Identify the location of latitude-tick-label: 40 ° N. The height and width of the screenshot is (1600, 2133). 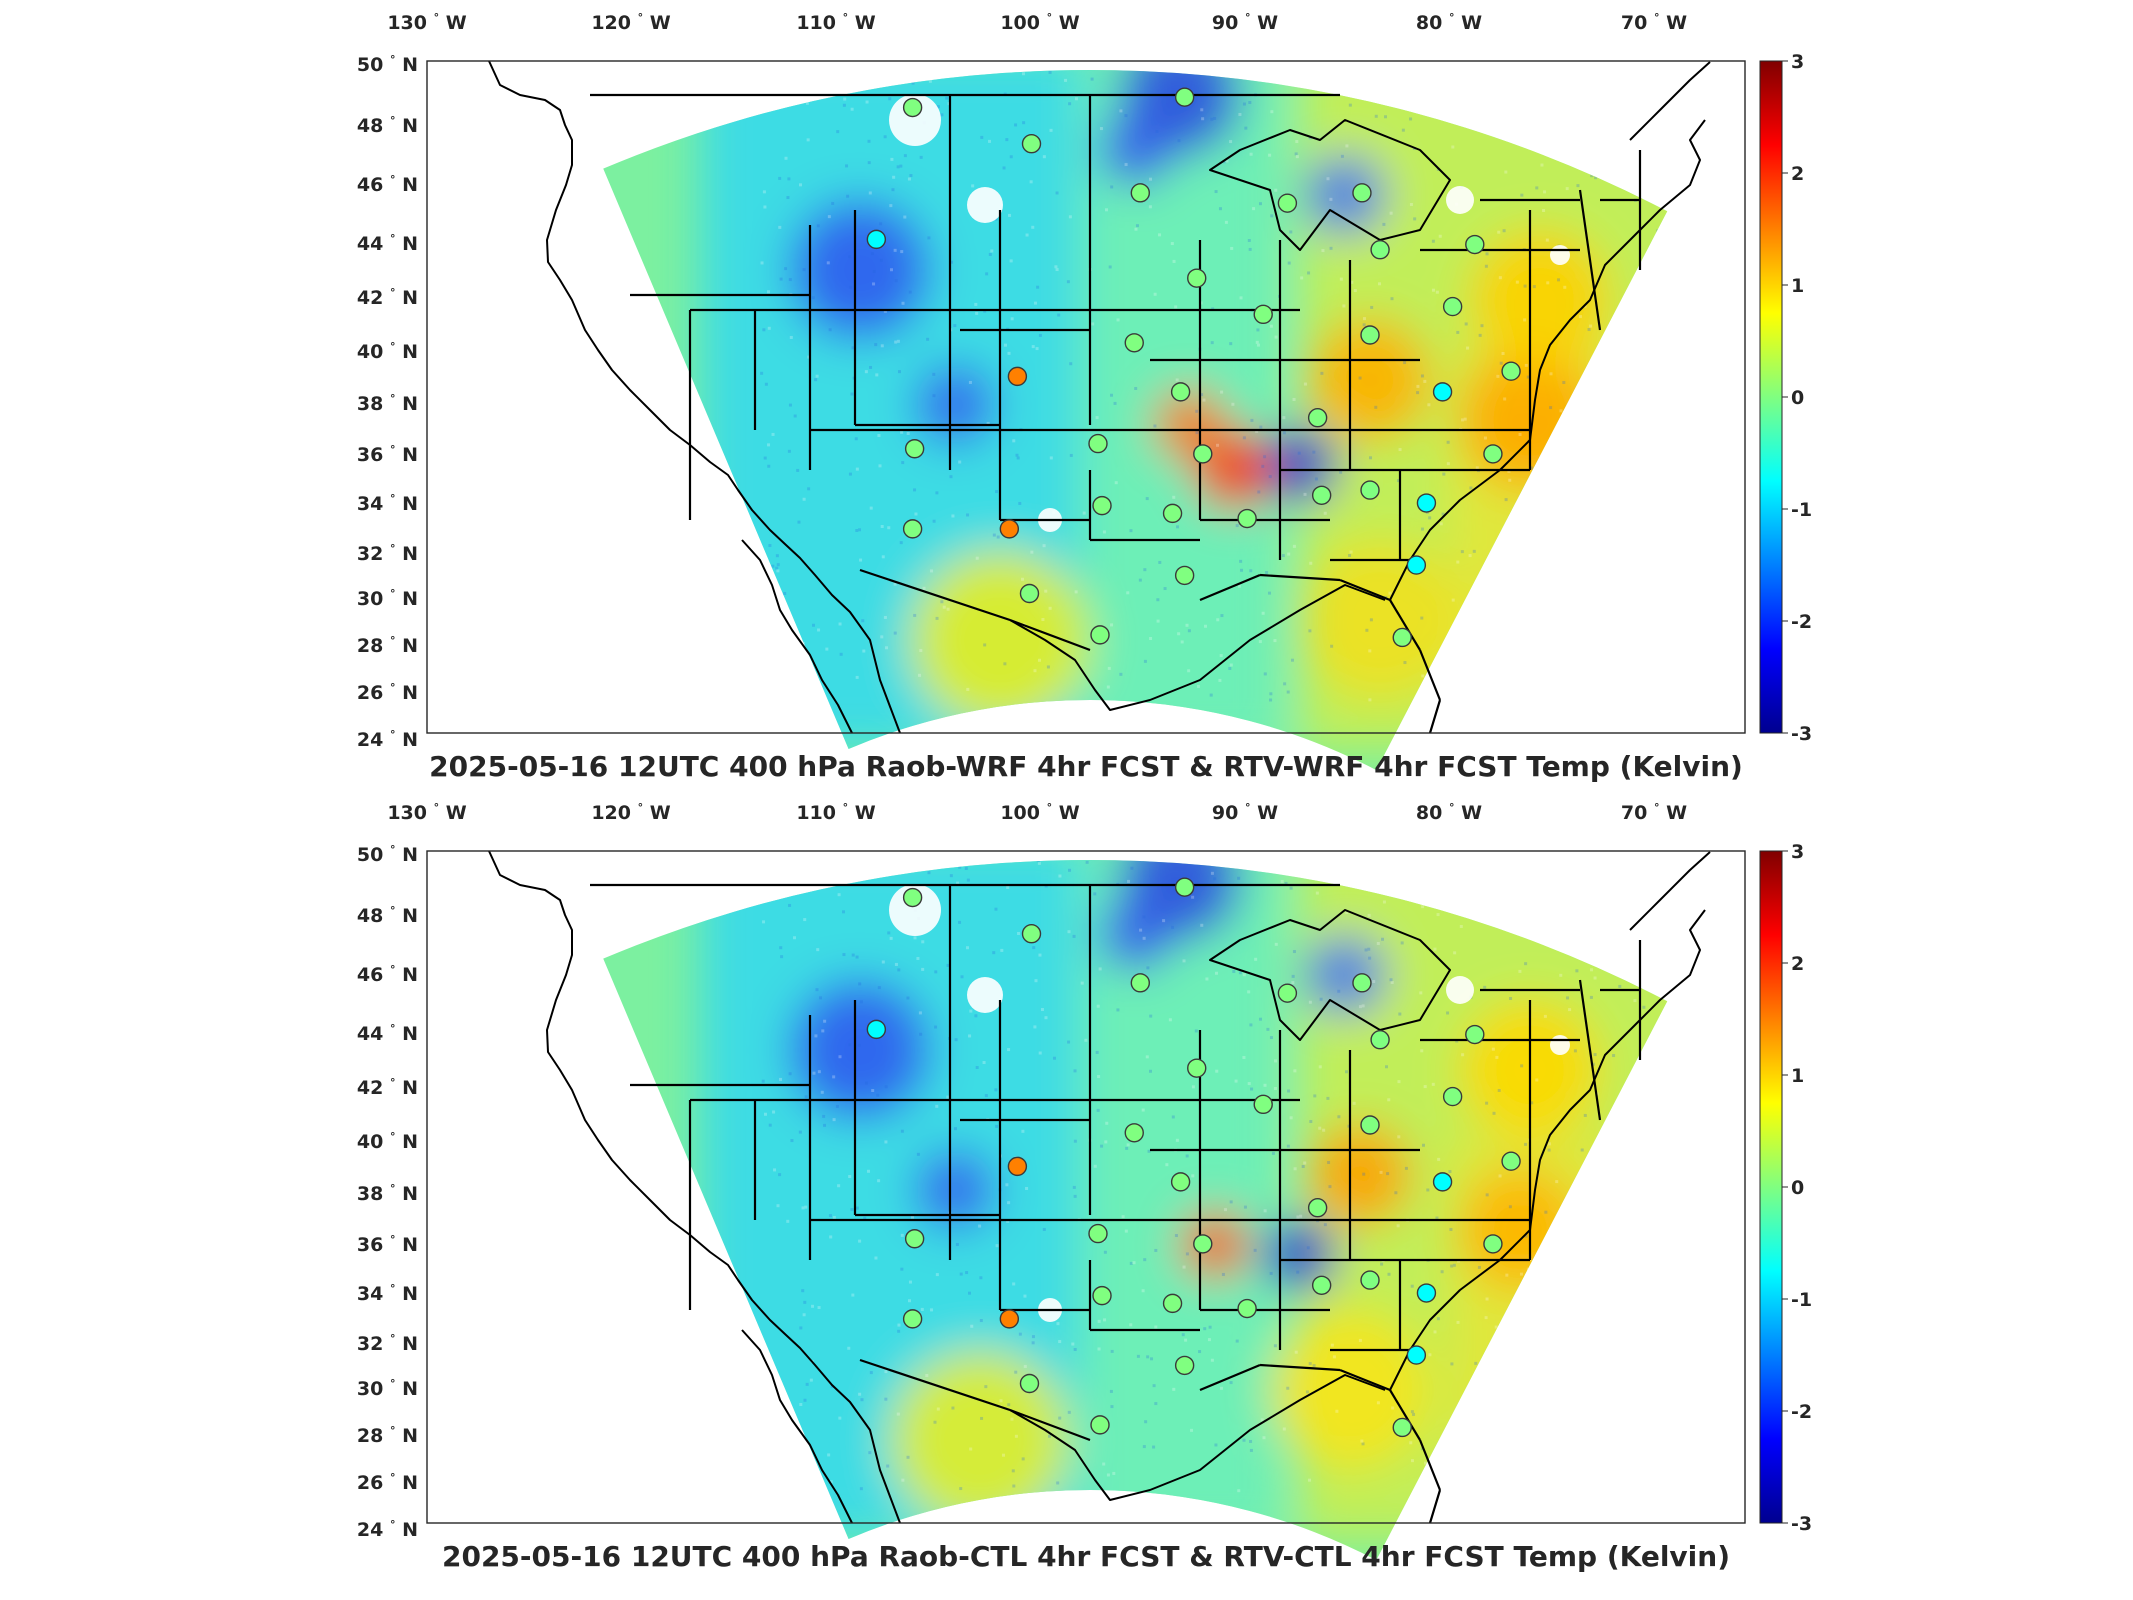
(387, 1141).